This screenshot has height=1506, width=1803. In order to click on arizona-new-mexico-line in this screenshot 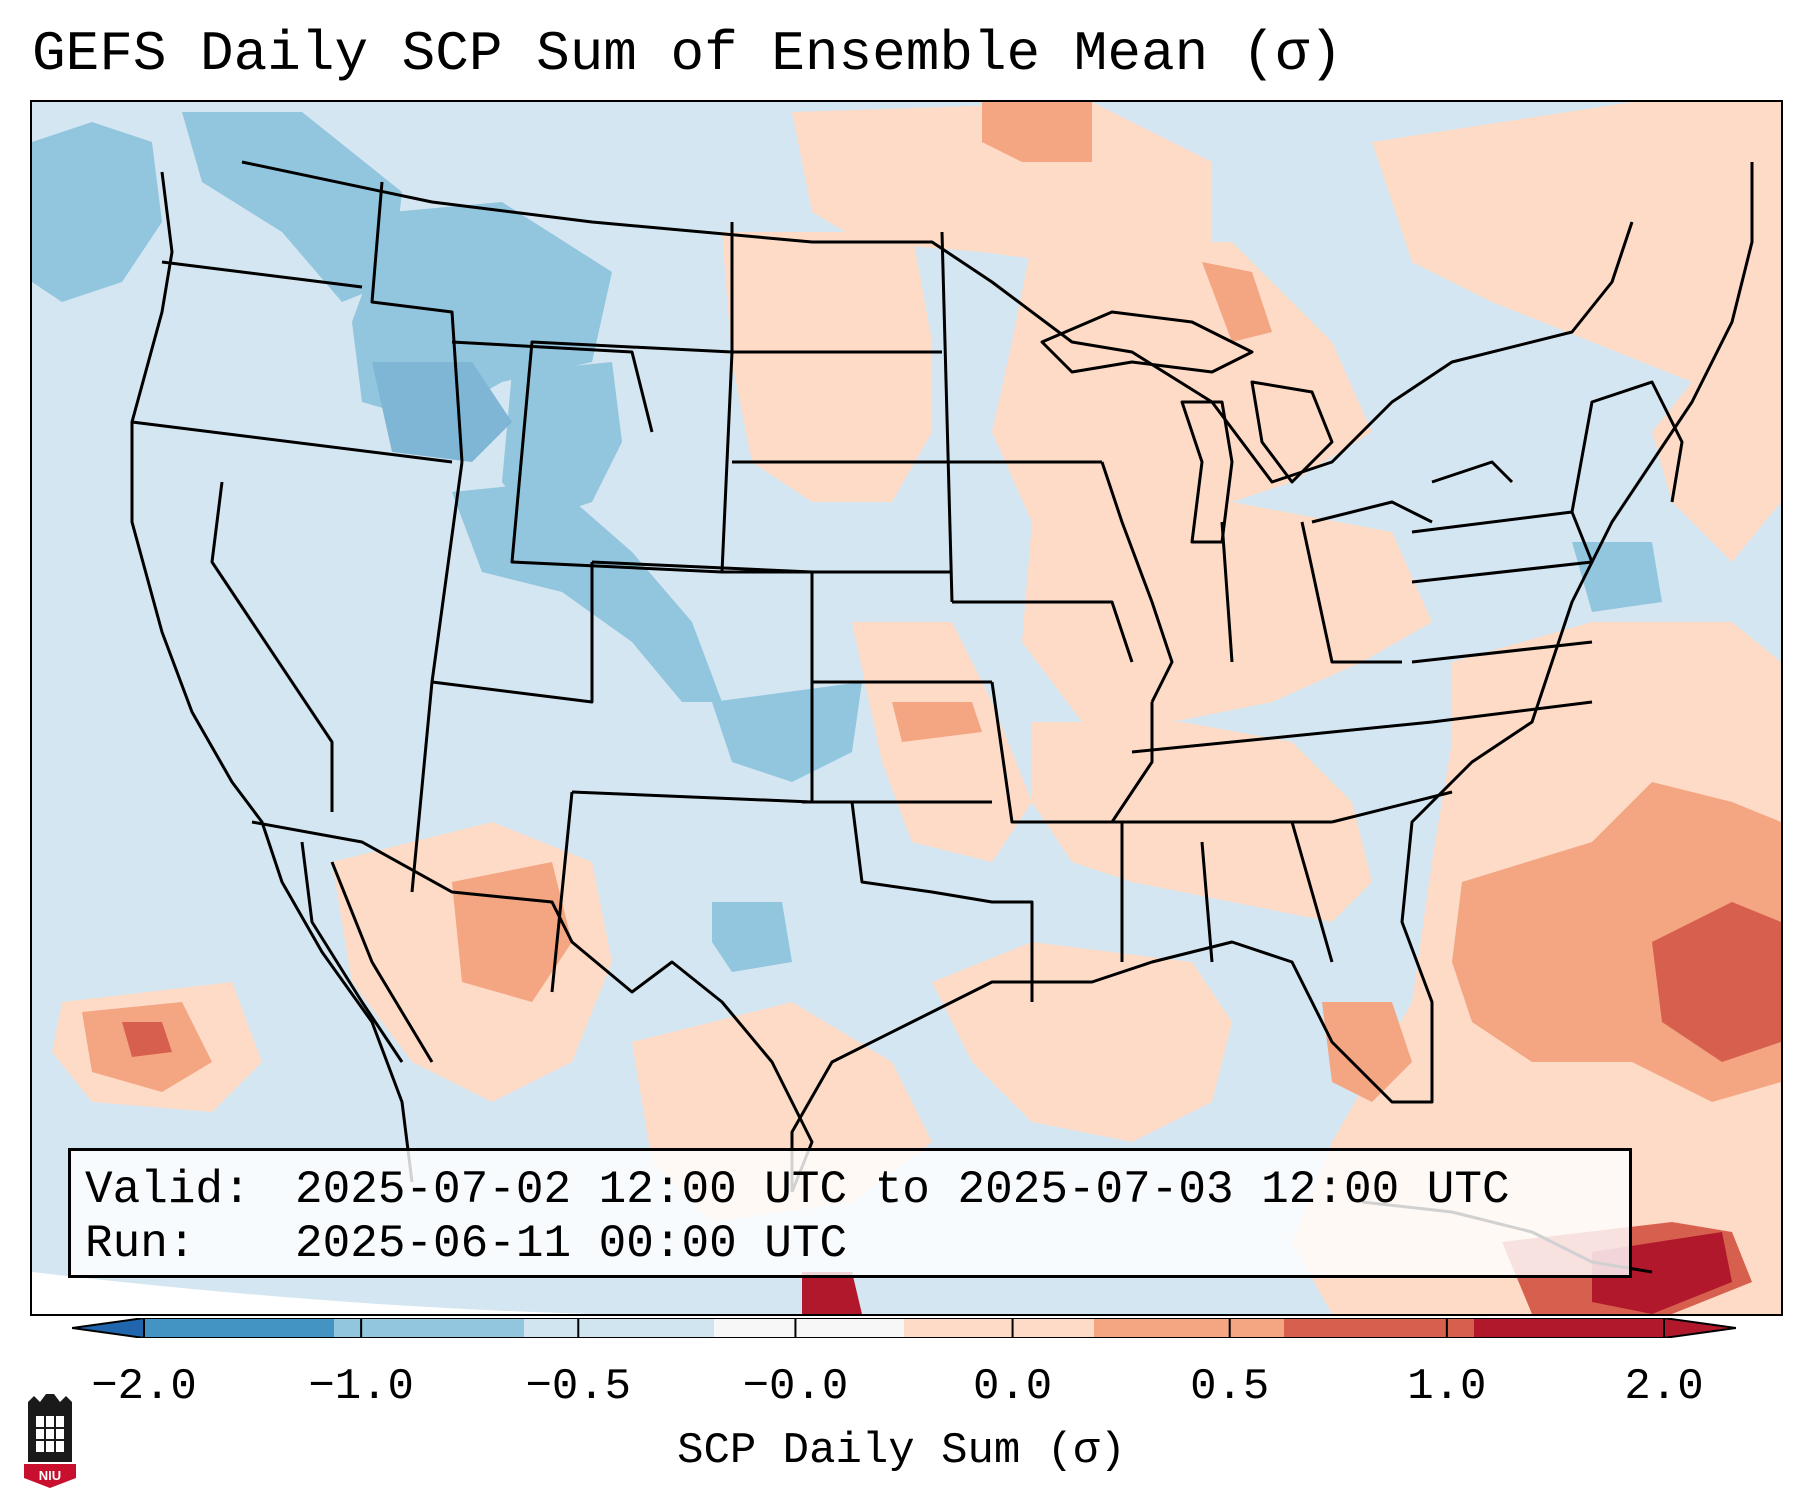, I will do `click(492, 837)`.